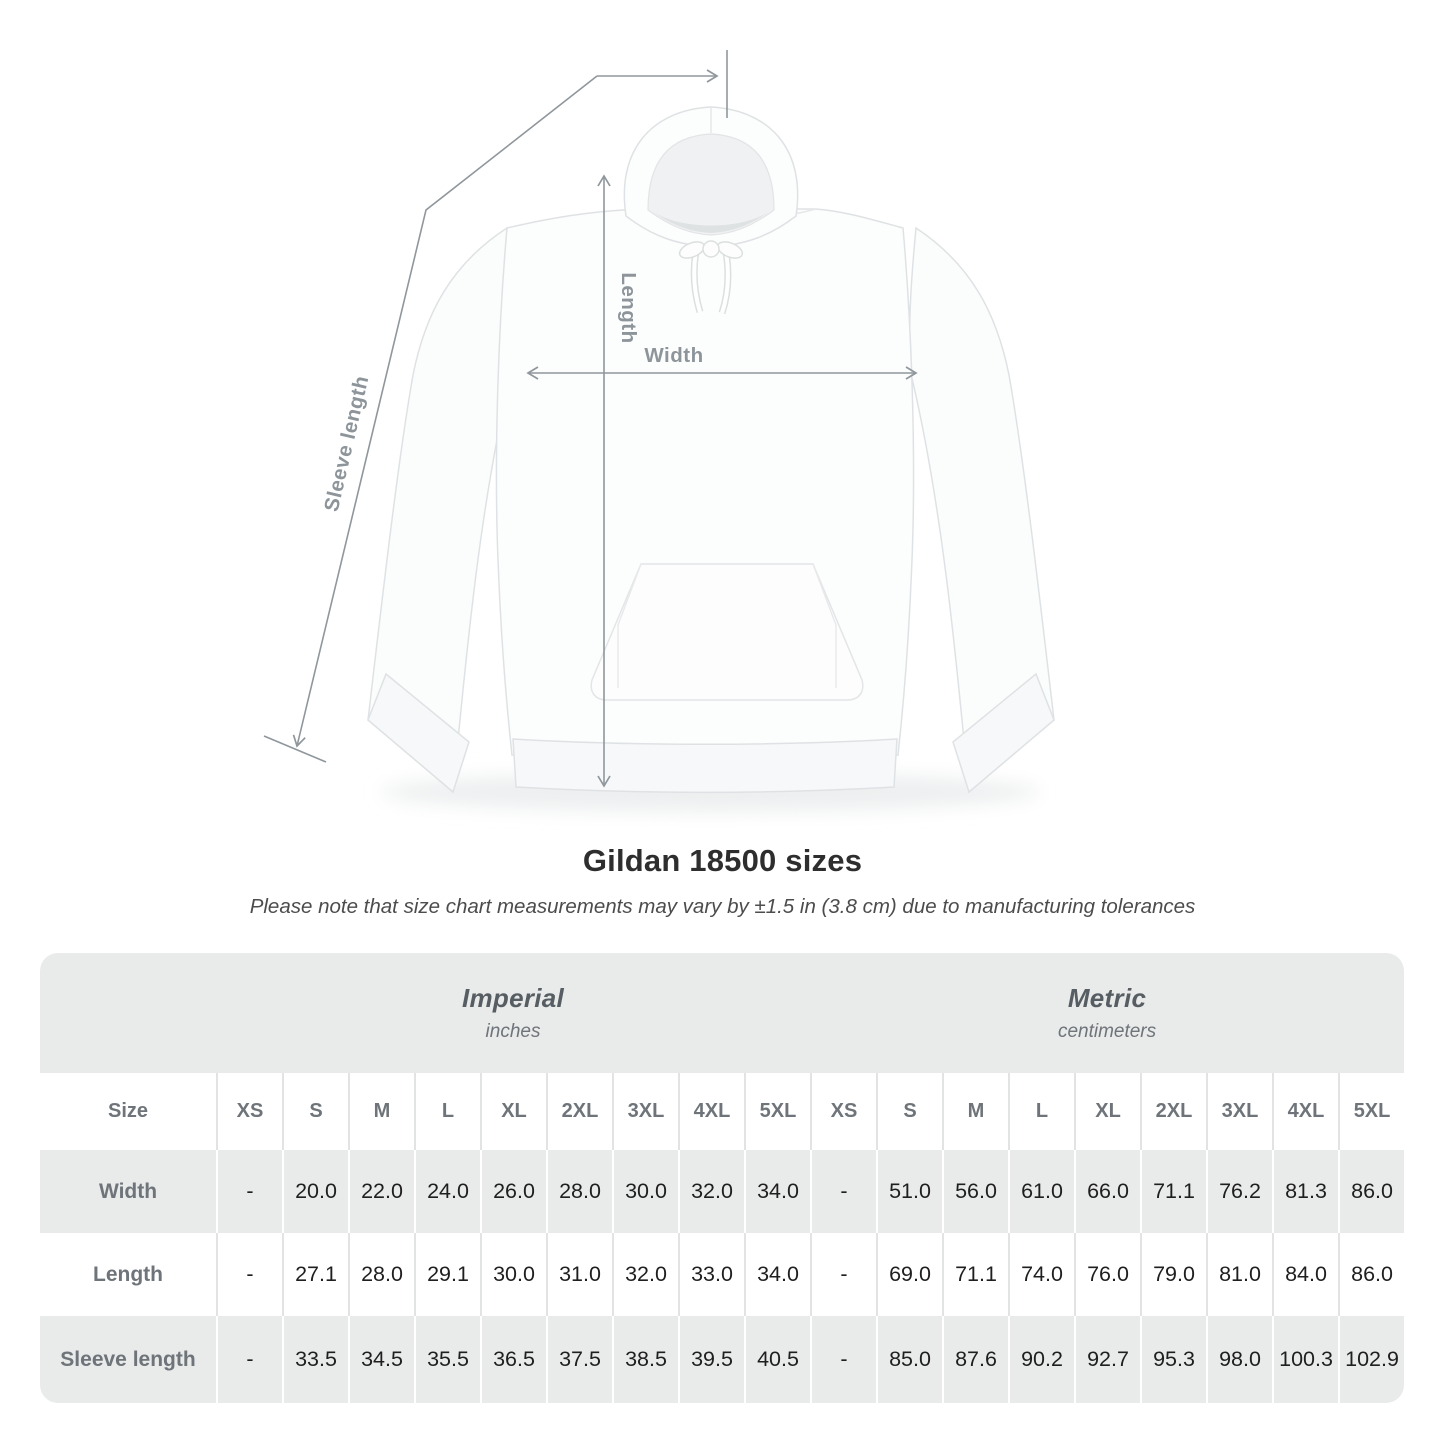  What do you see at coordinates (711, 277) in the screenshot?
I see `hood-drawcords` at bounding box center [711, 277].